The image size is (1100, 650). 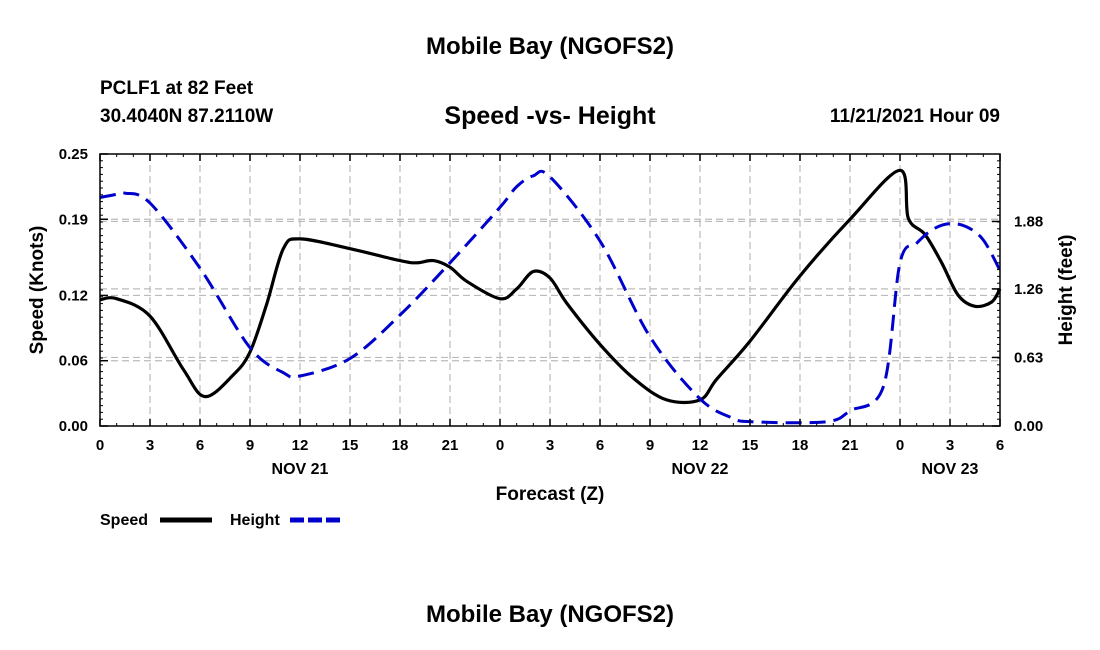 What do you see at coordinates (1028, 426) in the screenshot?
I see `y-right-tick-label: 0.00` at bounding box center [1028, 426].